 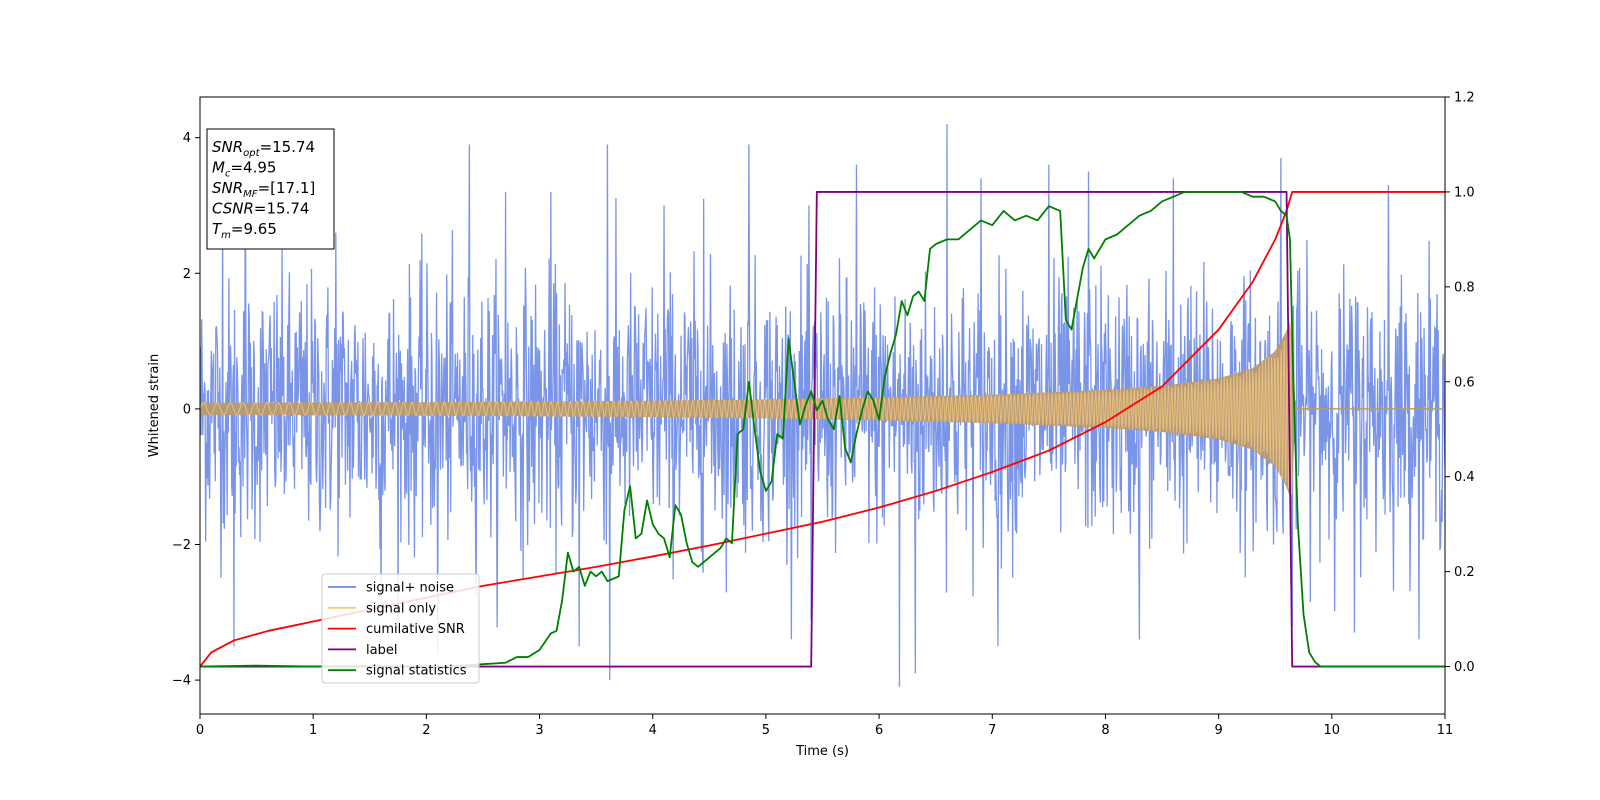 What do you see at coordinates (187, 138) in the screenshot?
I see `y-left-tick-label: 4` at bounding box center [187, 138].